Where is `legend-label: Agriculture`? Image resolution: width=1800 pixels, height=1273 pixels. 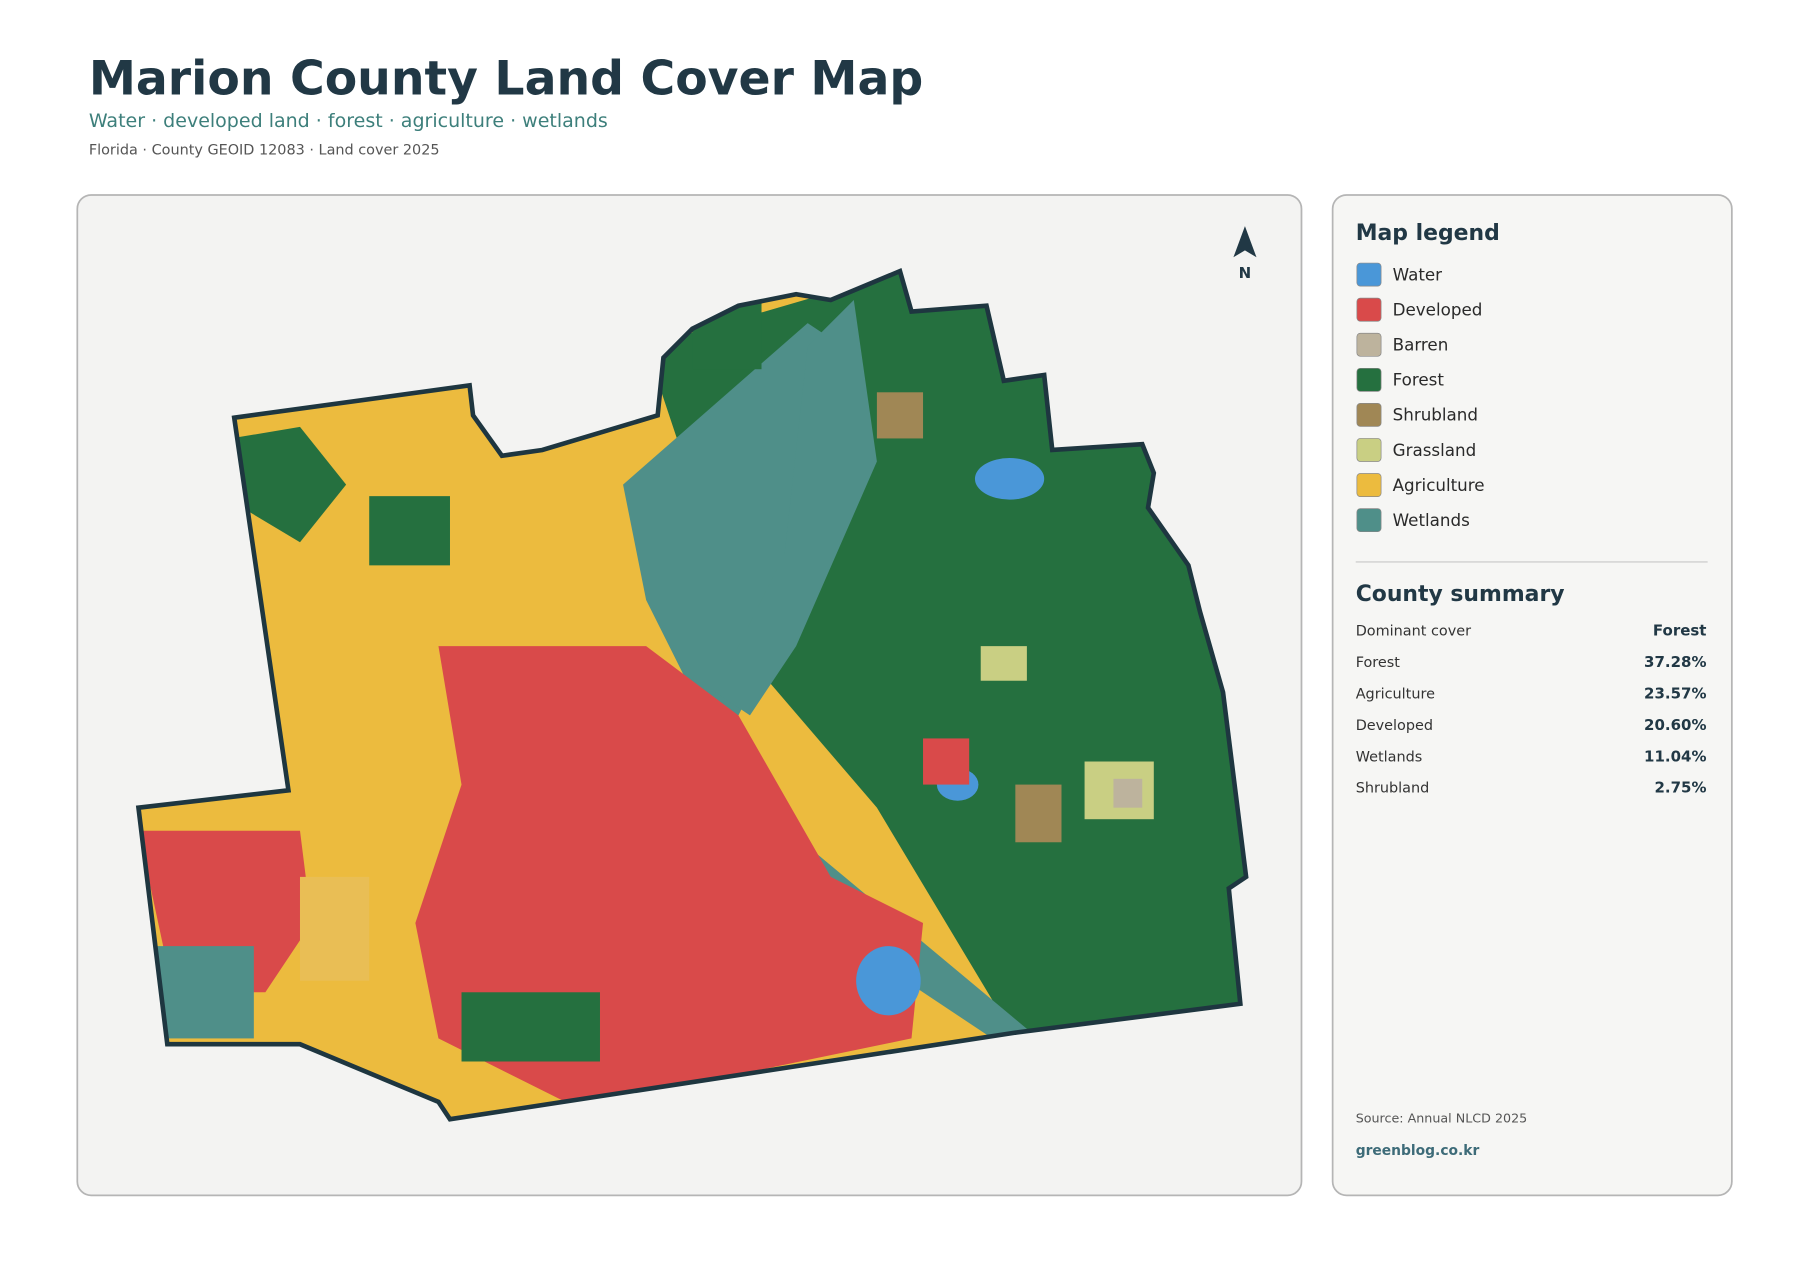
legend-label: Agriculture is located at coordinates (1439, 485).